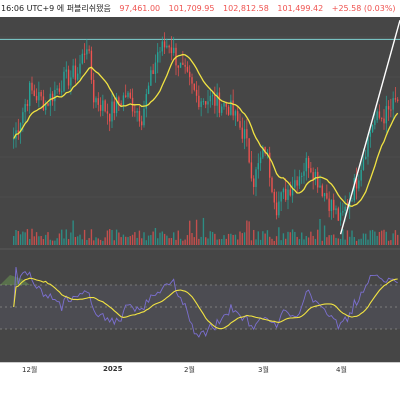 This screenshot has height=400, width=400. Describe the element at coordinates (200, 371) in the screenshot. I see `time-axis: 12월 2025 2월 3월 4월` at that location.